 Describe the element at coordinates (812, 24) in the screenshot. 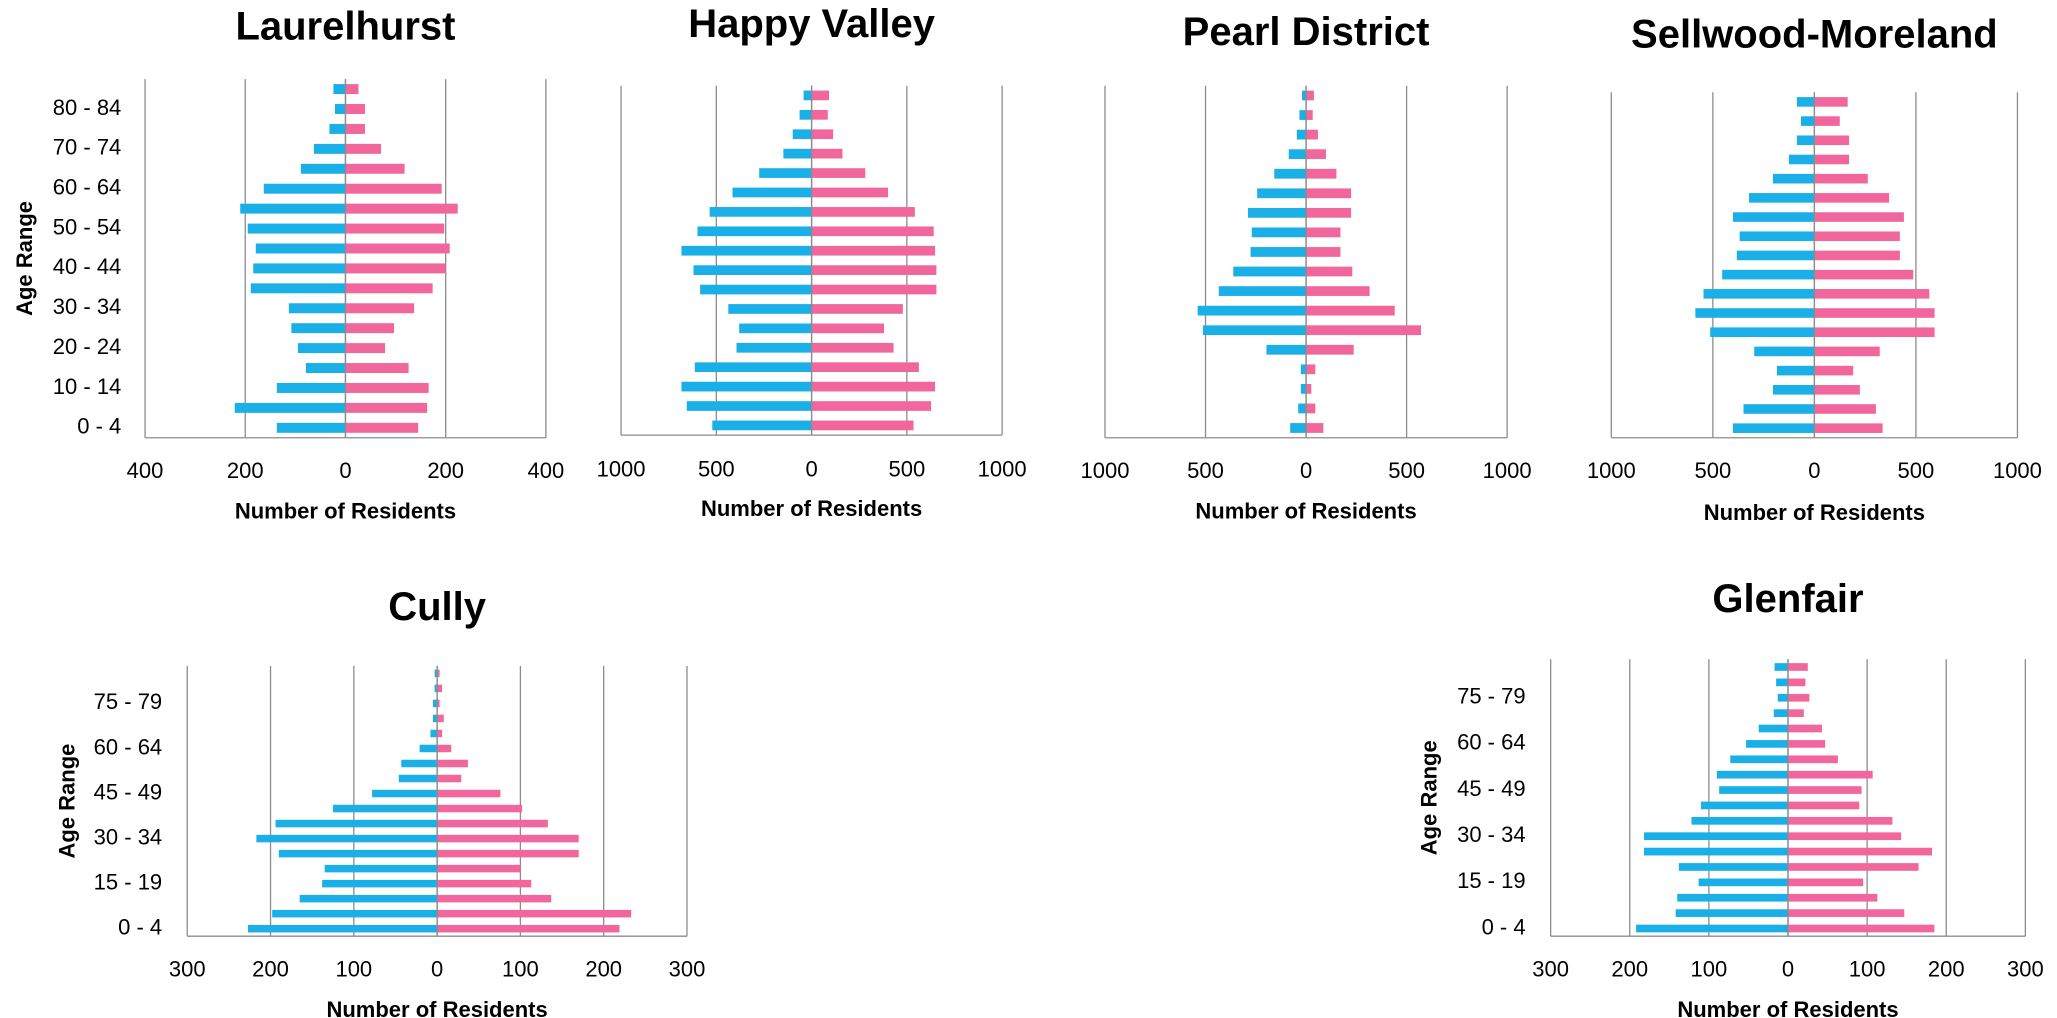

I see `chart-title: Happy Valley` at that location.